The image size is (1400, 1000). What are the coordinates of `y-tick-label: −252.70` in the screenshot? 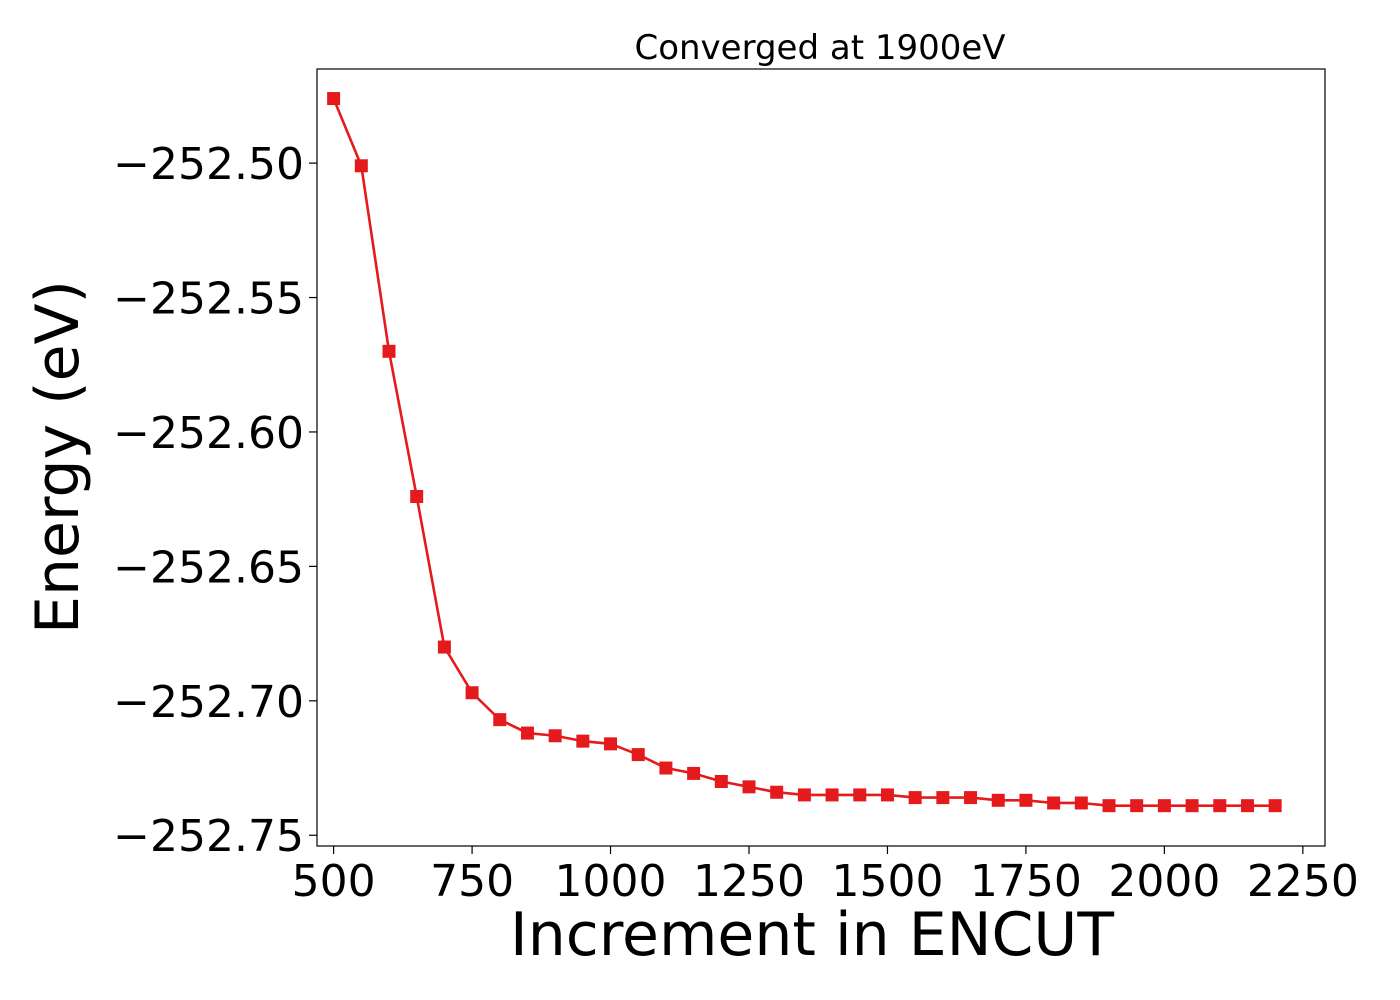 It's located at (208, 702).